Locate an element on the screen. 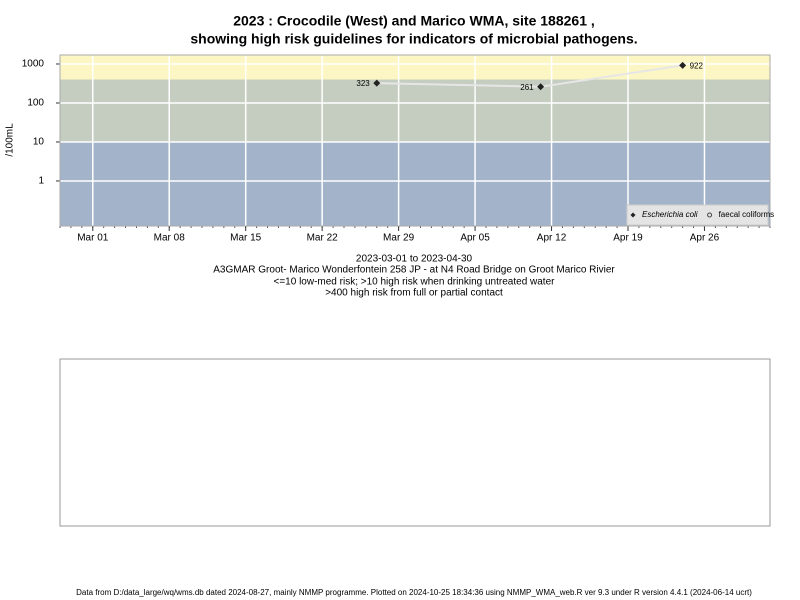 The width and height of the screenshot is (800, 600). y-tick-label: 100 is located at coordinates (35, 103).